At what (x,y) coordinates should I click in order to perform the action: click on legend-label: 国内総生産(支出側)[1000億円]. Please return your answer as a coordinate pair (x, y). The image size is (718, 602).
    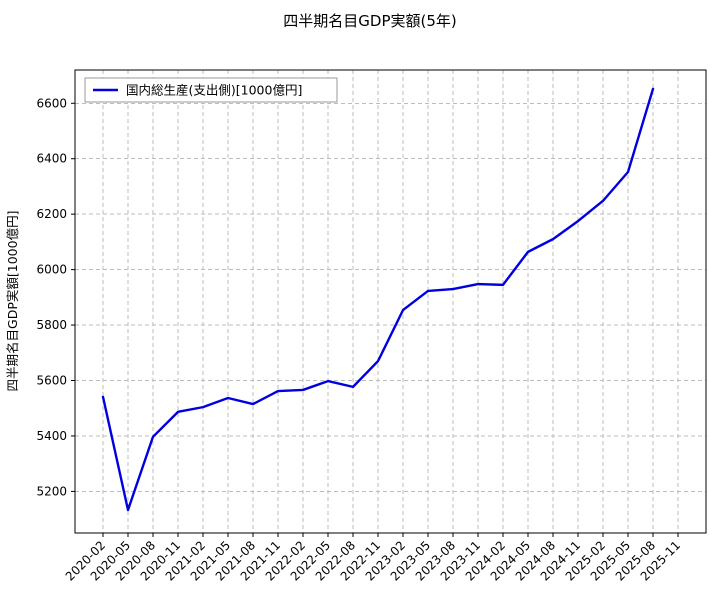
    Looking at the image, I should click on (214, 90).